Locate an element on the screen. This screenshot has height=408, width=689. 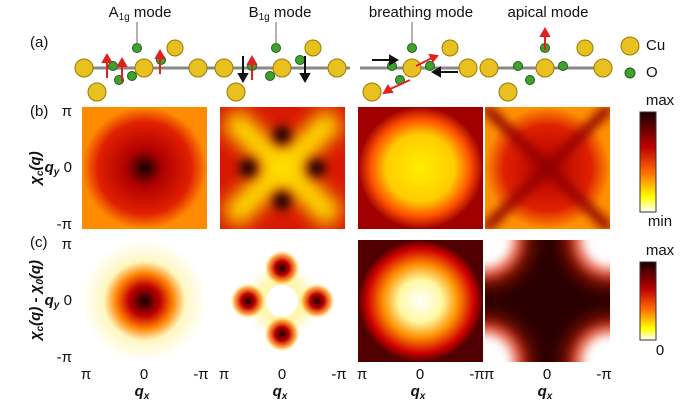
panel-label: (c) is located at coordinates (39, 242).